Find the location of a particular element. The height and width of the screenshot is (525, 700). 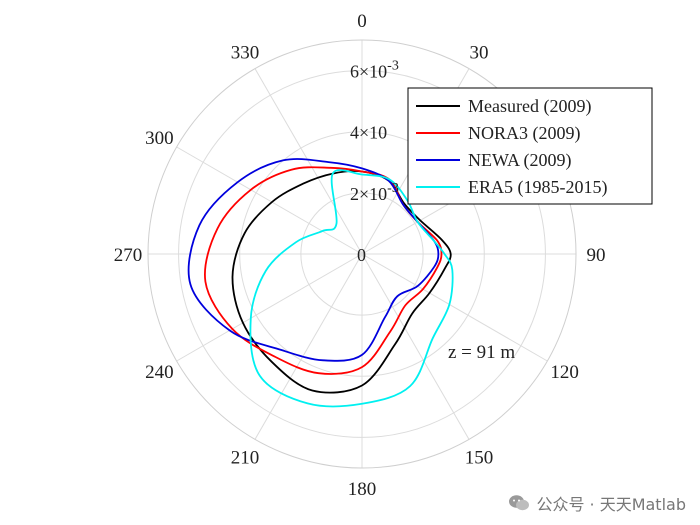

angle-tick-30: 30 is located at coordinates (479, 52).